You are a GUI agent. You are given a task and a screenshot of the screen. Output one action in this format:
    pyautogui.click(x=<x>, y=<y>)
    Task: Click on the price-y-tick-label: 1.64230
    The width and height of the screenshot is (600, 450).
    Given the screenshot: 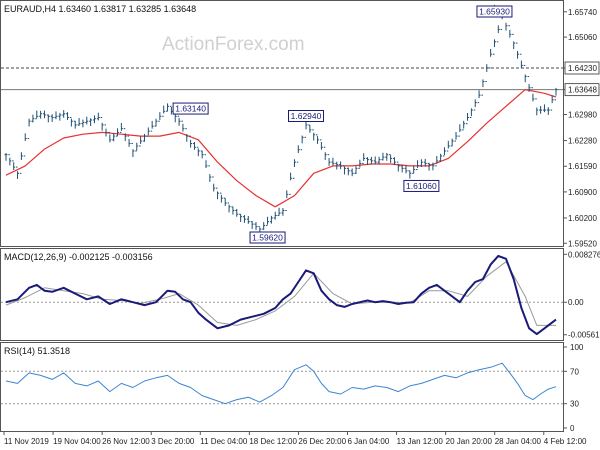 What is the action you would take?
    pyautogui.click(x=582, y=68)
    